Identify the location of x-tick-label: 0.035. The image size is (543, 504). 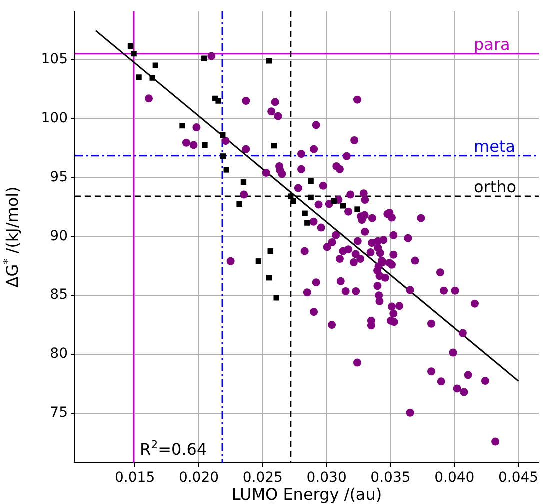
(390, 478).